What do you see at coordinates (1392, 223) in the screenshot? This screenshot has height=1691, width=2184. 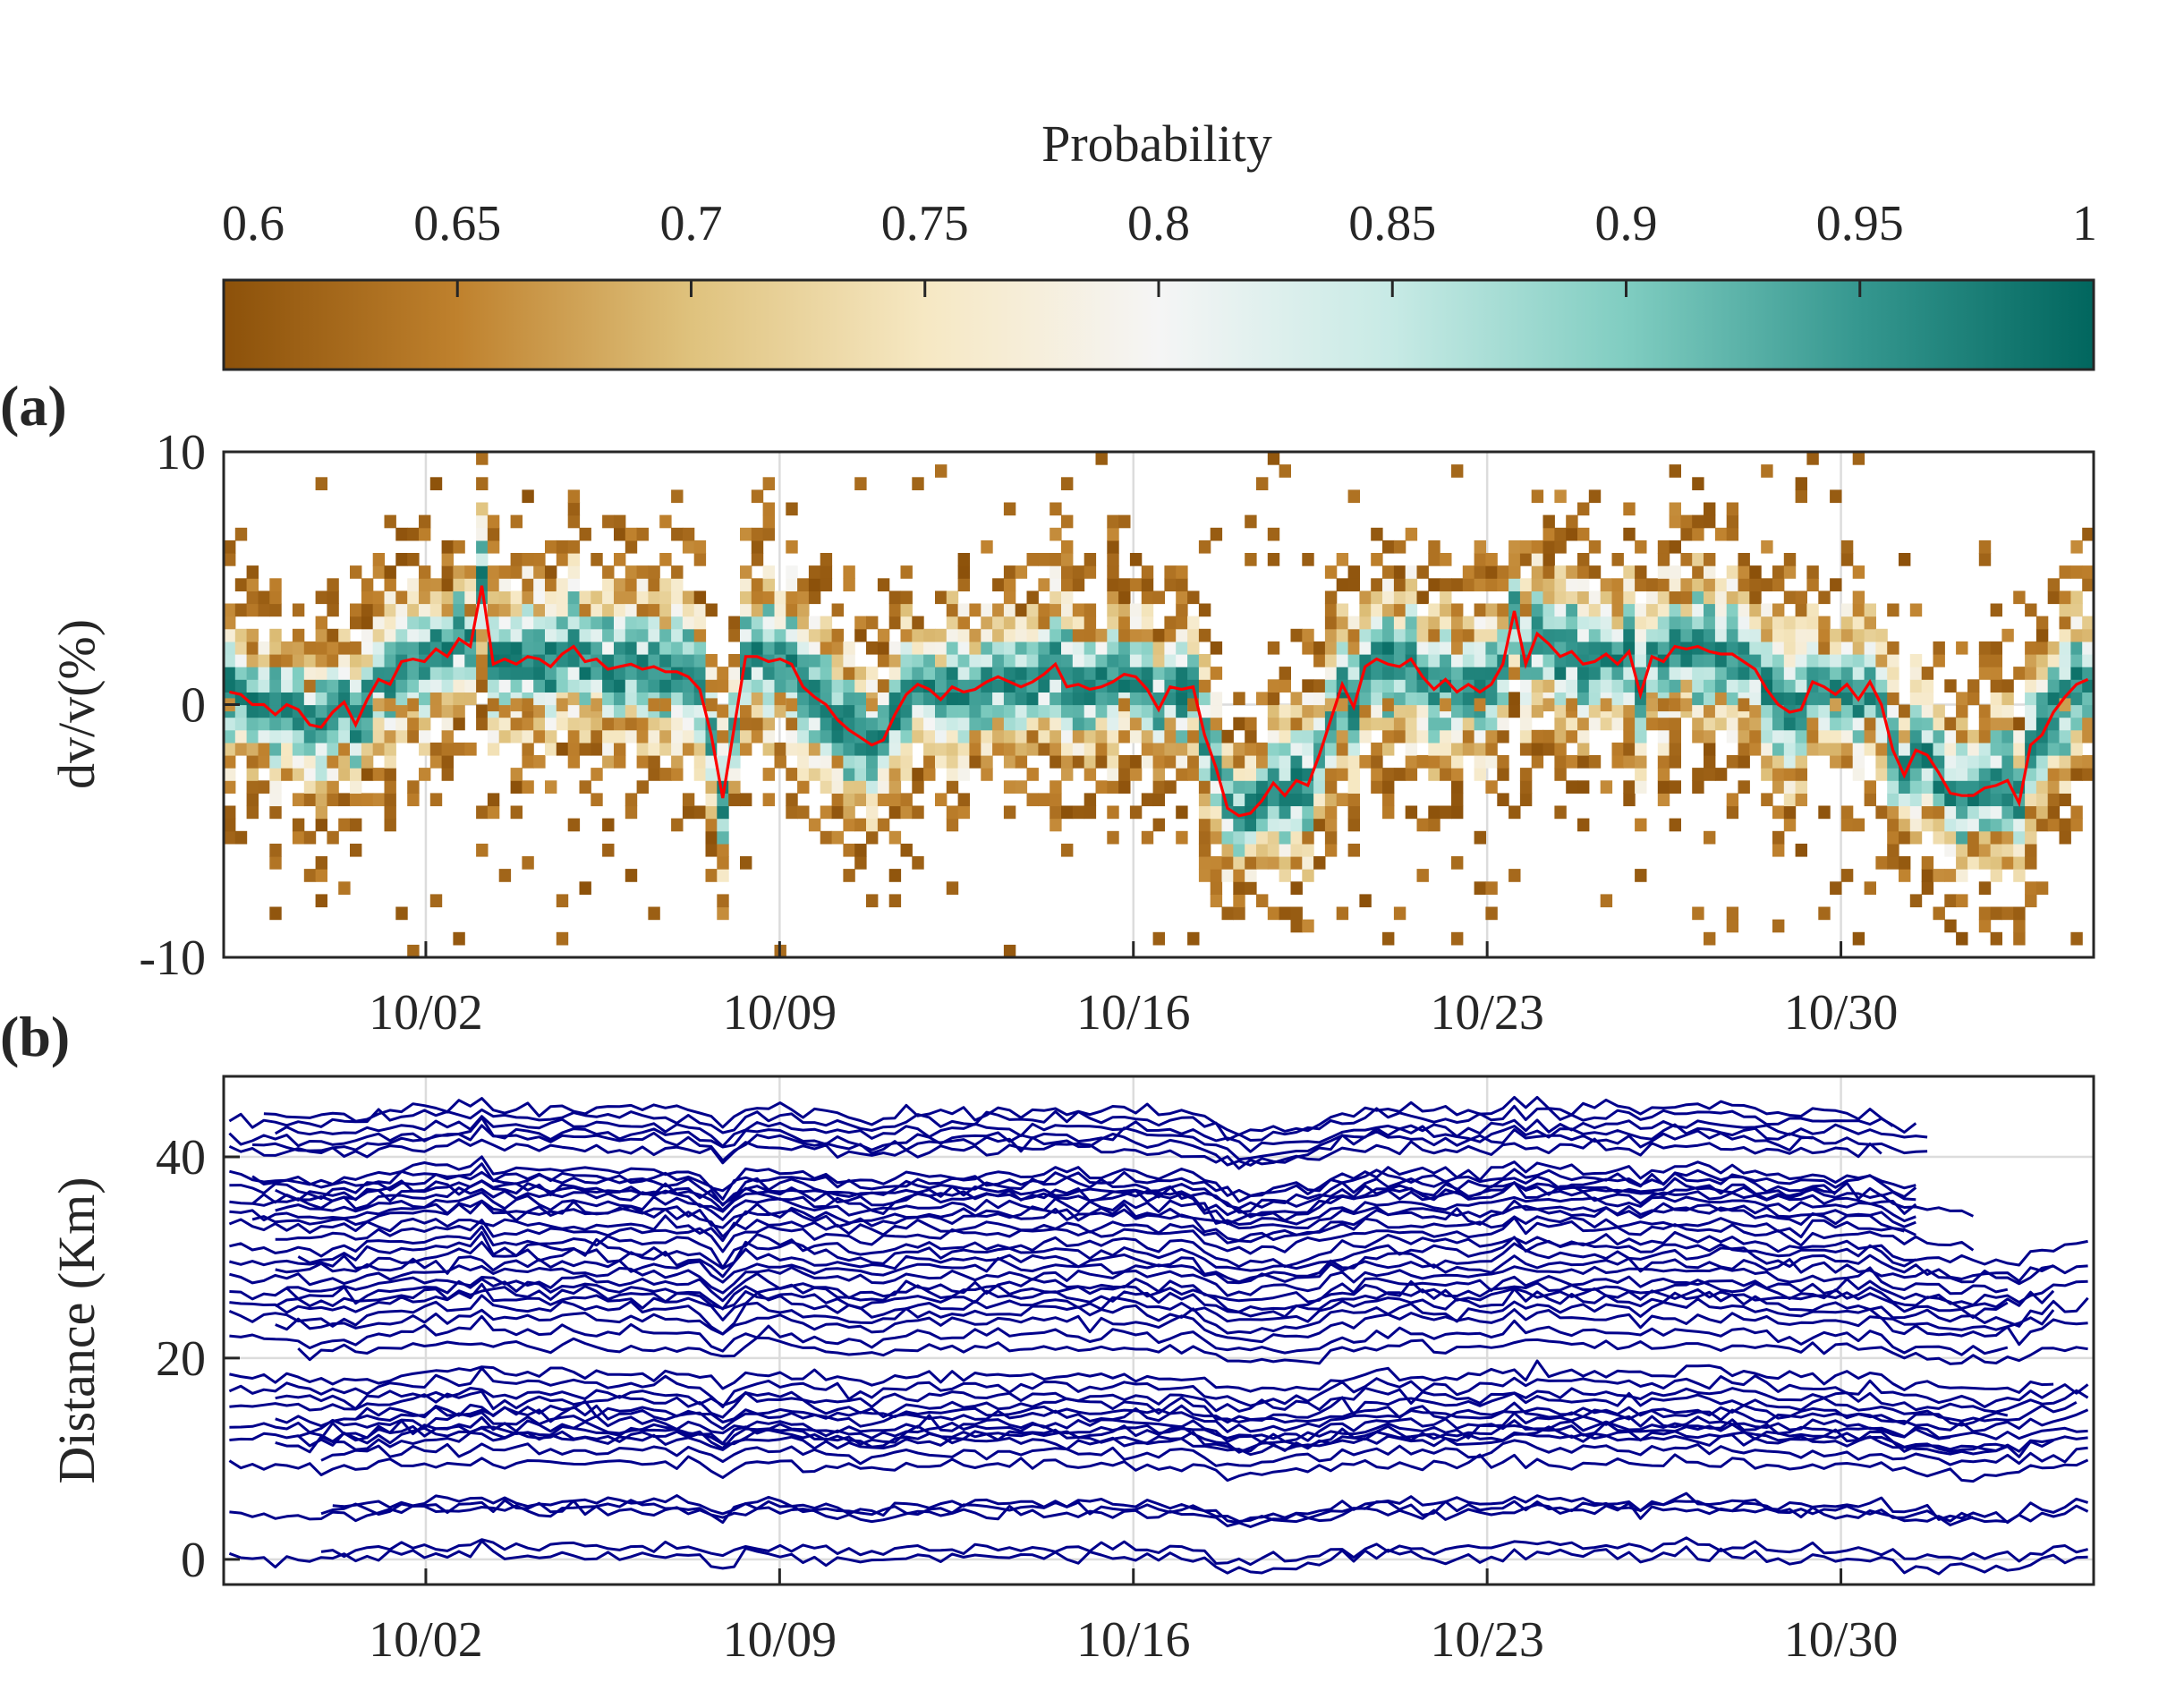 I see `colorbar-tick-label: 0.85` at bounding box center [1392, 223].